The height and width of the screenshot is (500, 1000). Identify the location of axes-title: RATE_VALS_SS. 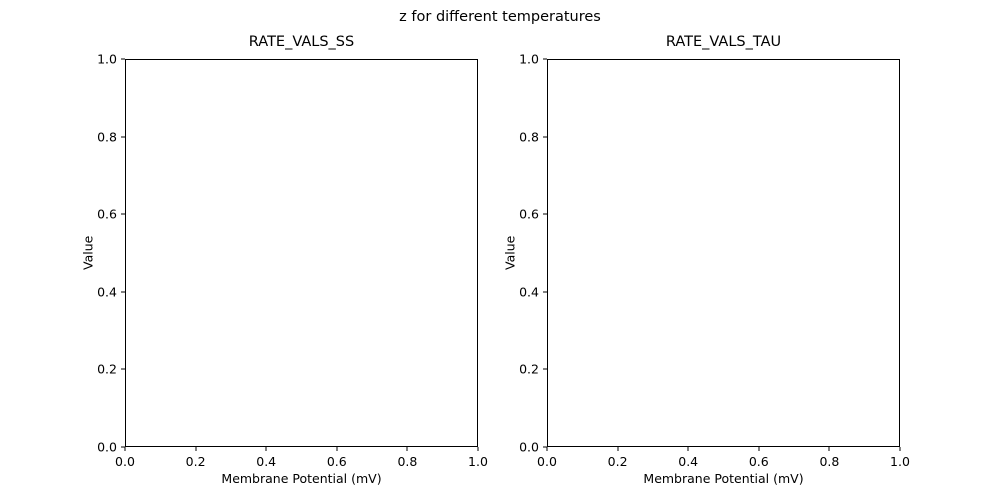
(301, 42).